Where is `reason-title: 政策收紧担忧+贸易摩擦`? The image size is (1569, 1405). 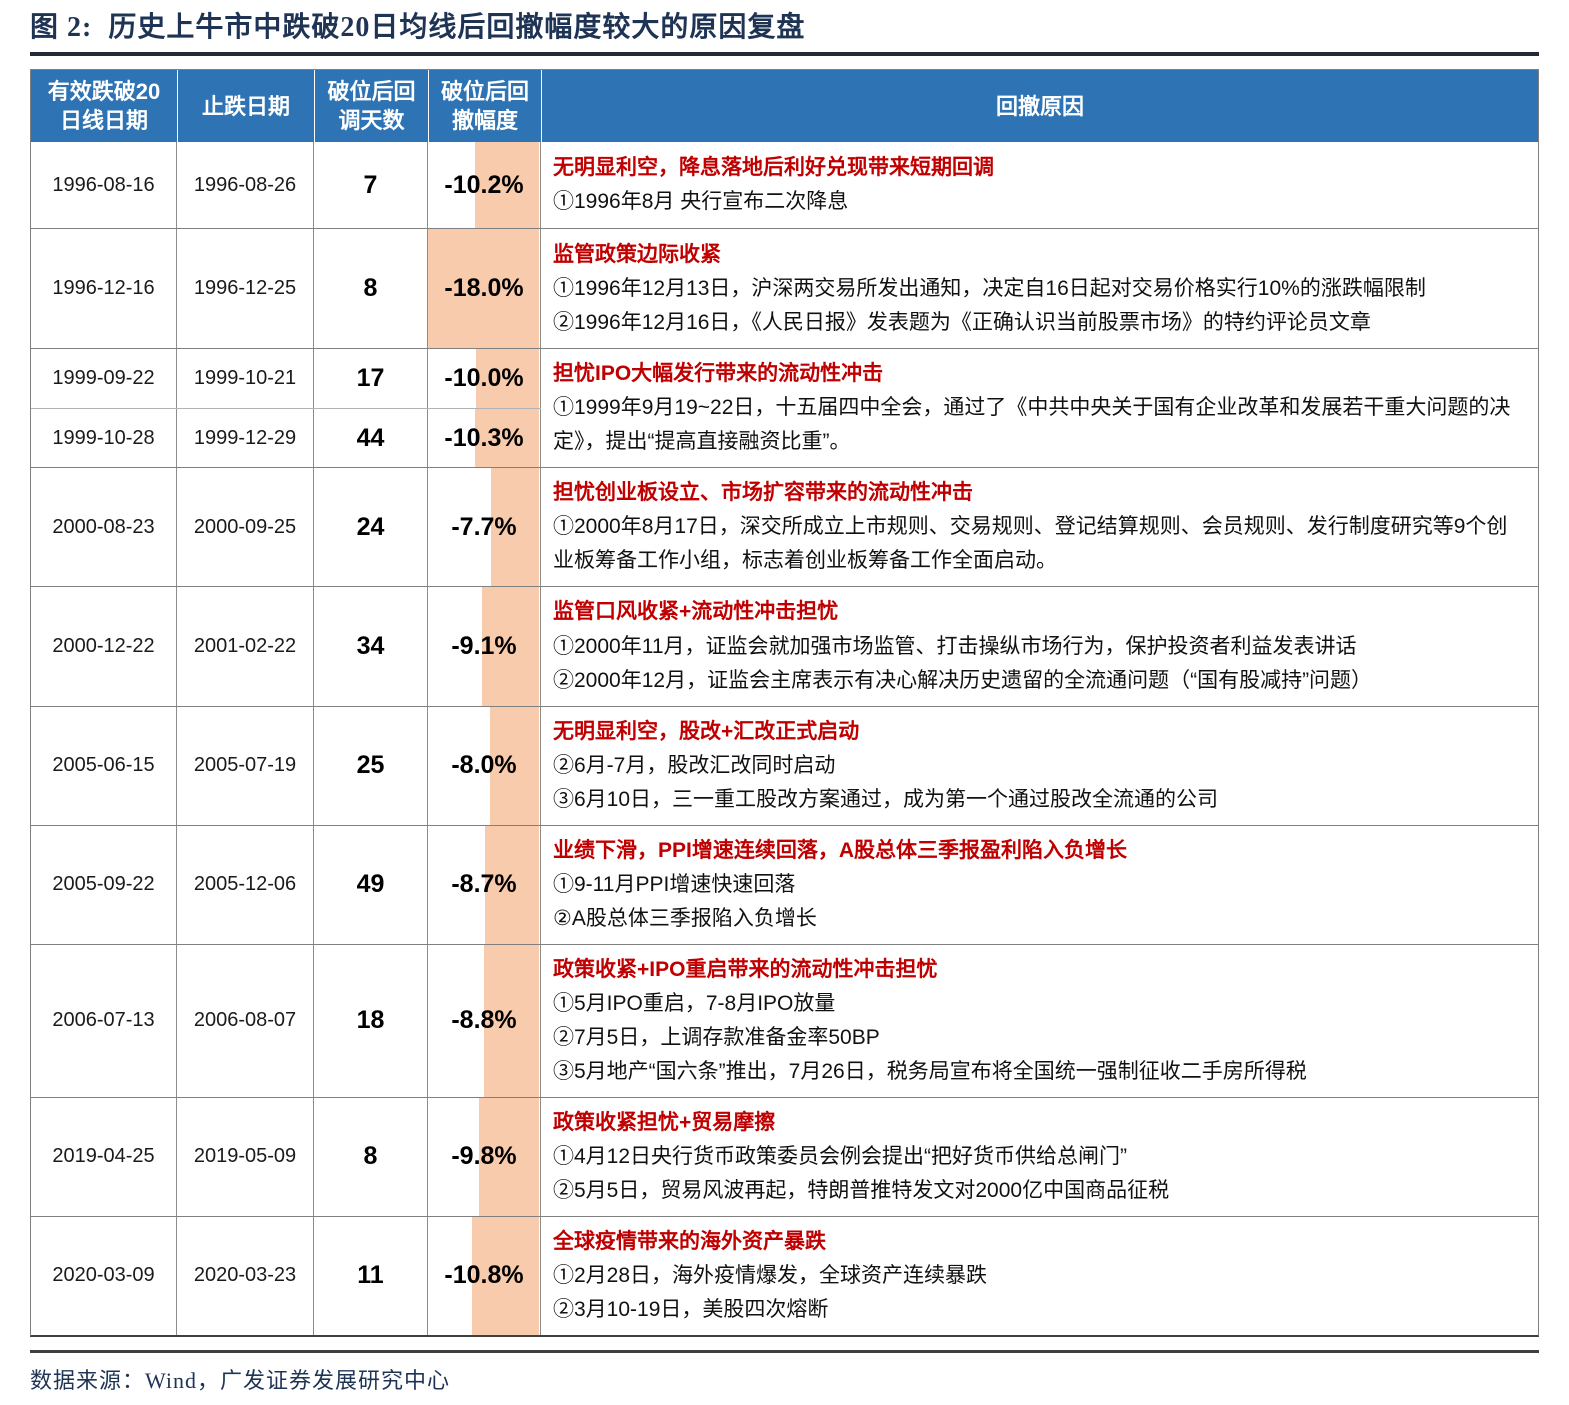
reason-title: 政策收紧担忧+贸易摩擦 is located at coordinates (664, 1122).